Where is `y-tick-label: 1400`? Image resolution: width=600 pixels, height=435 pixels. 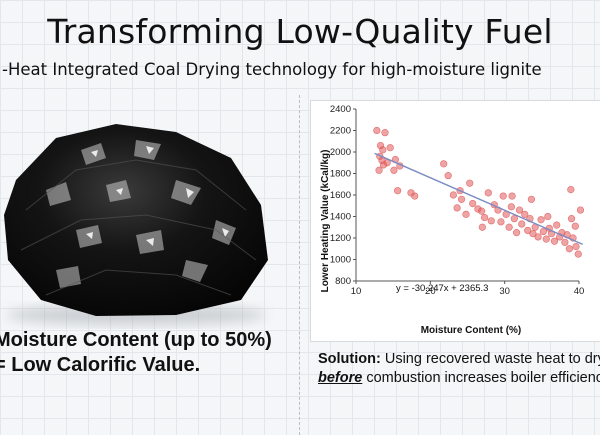 y-tick-label: 1400 is located at coordinates (340, 217).